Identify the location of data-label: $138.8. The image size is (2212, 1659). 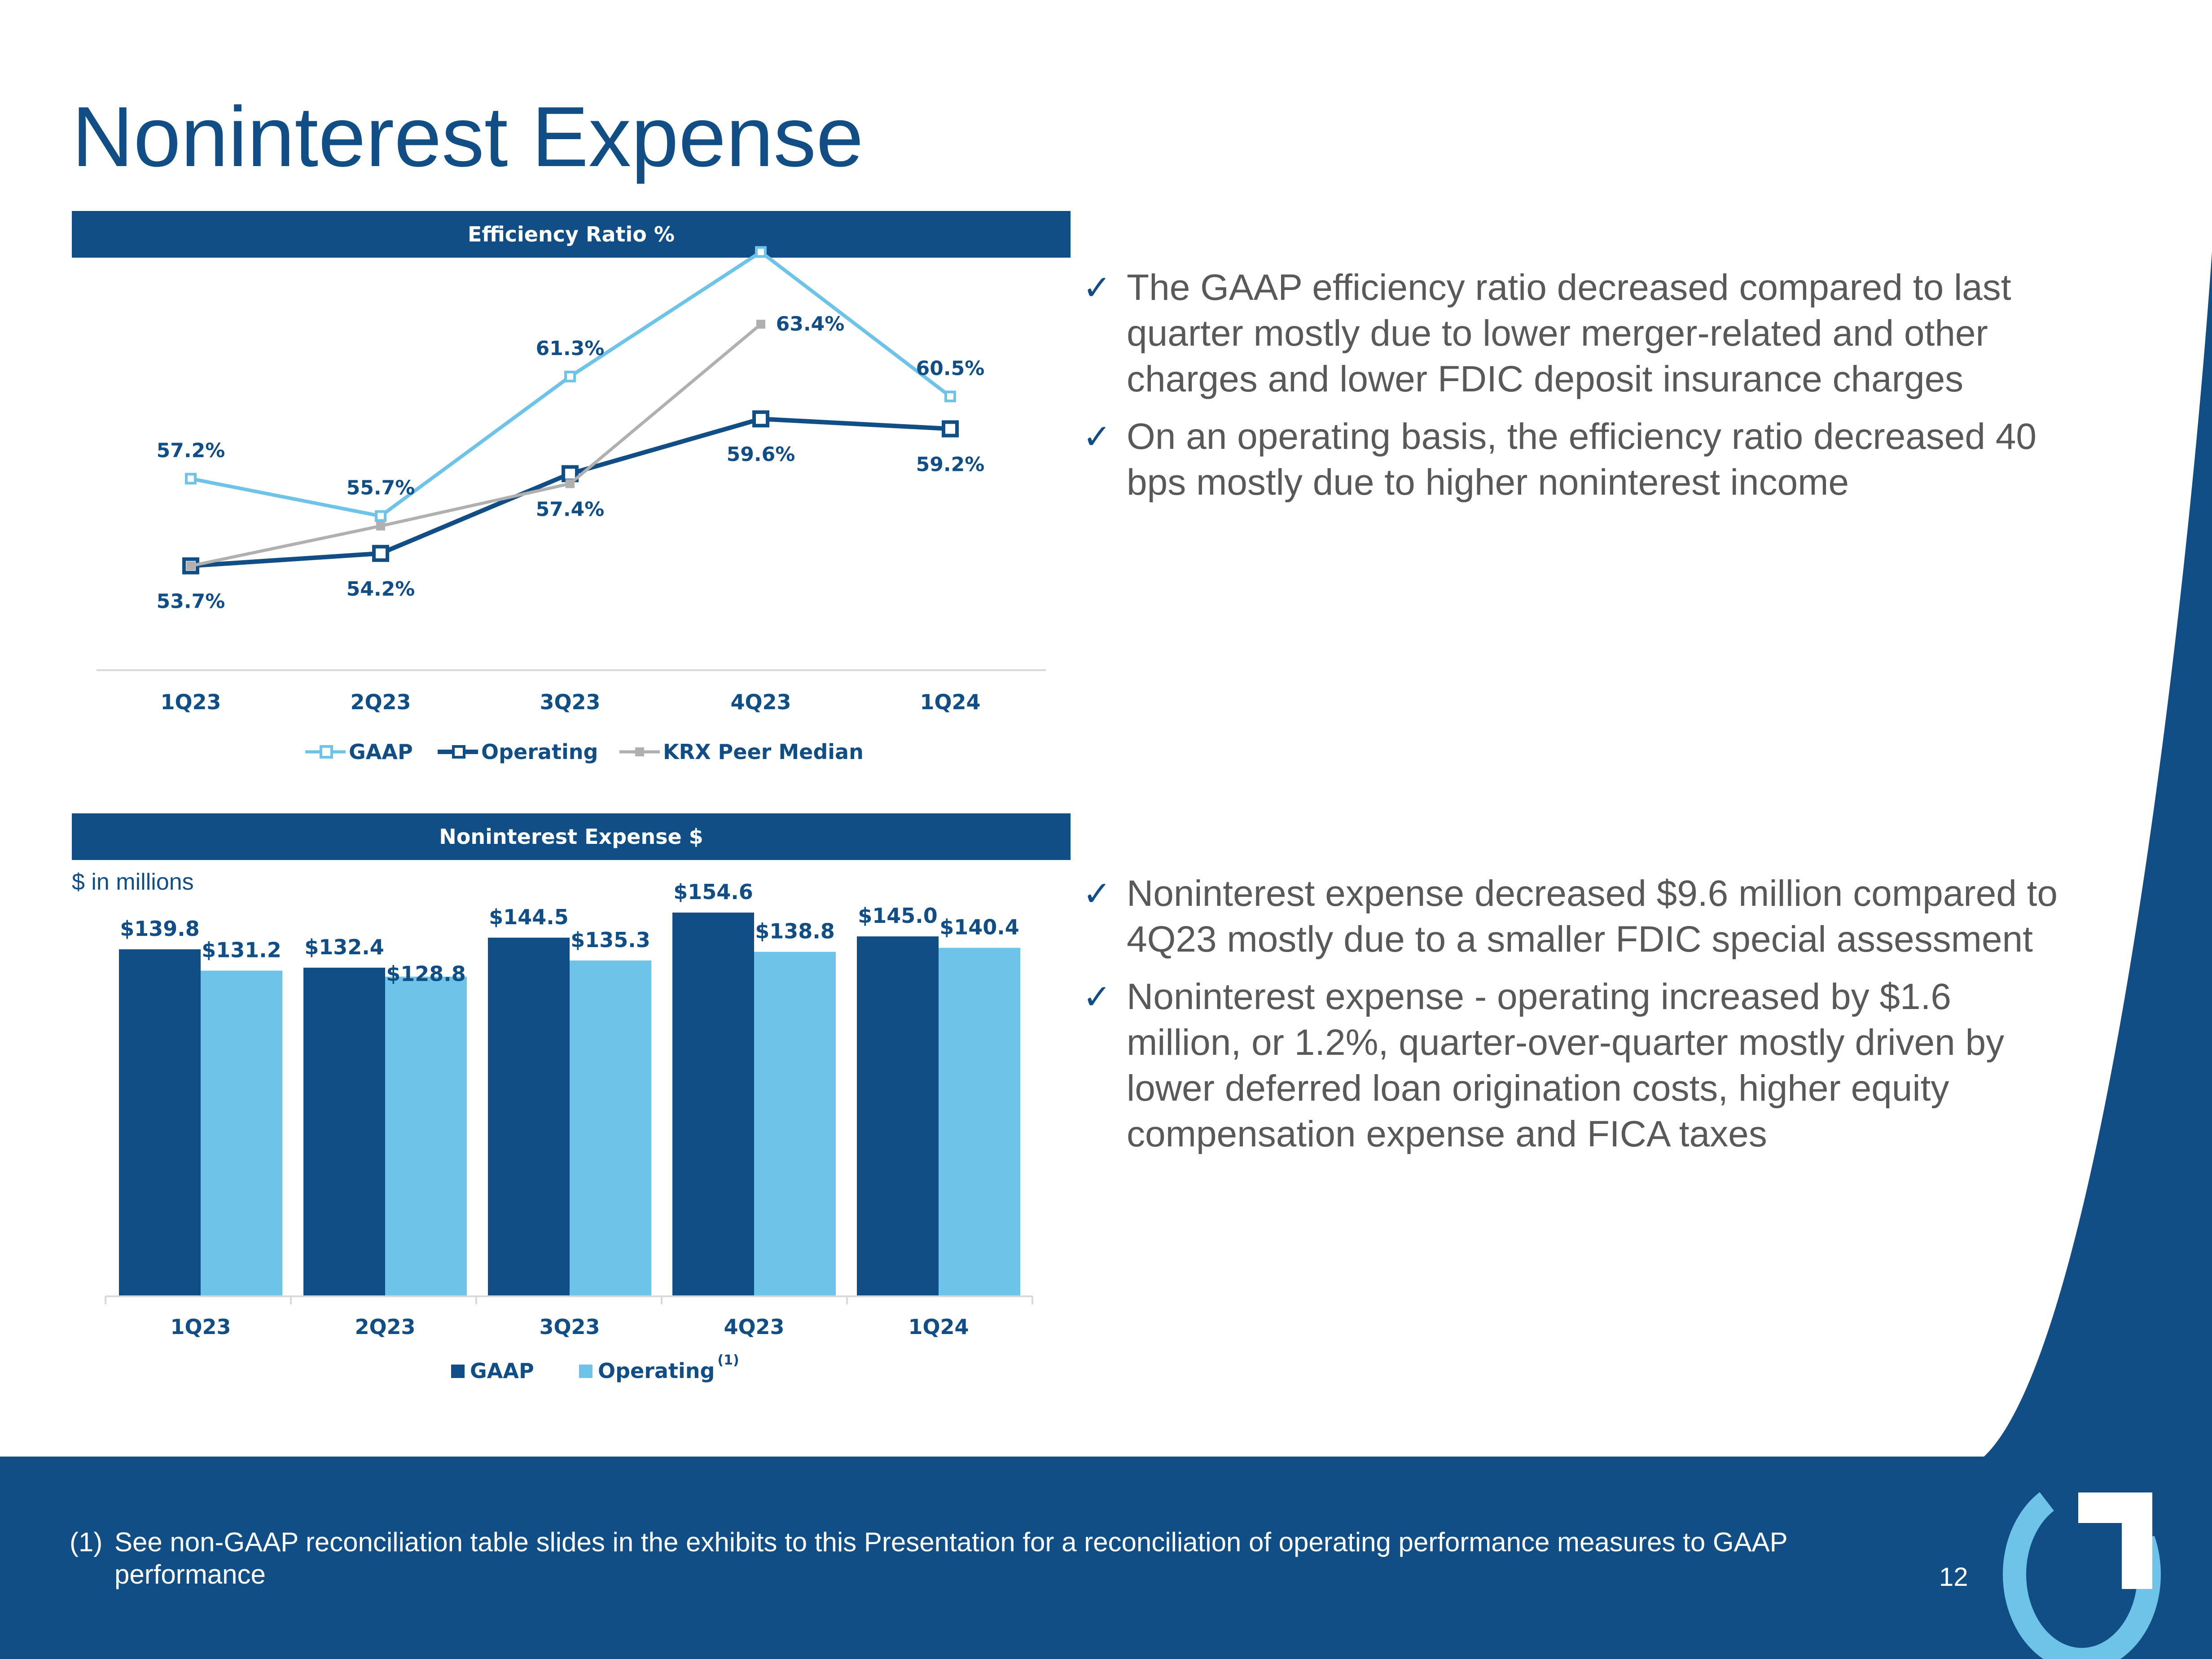
(795, 931).